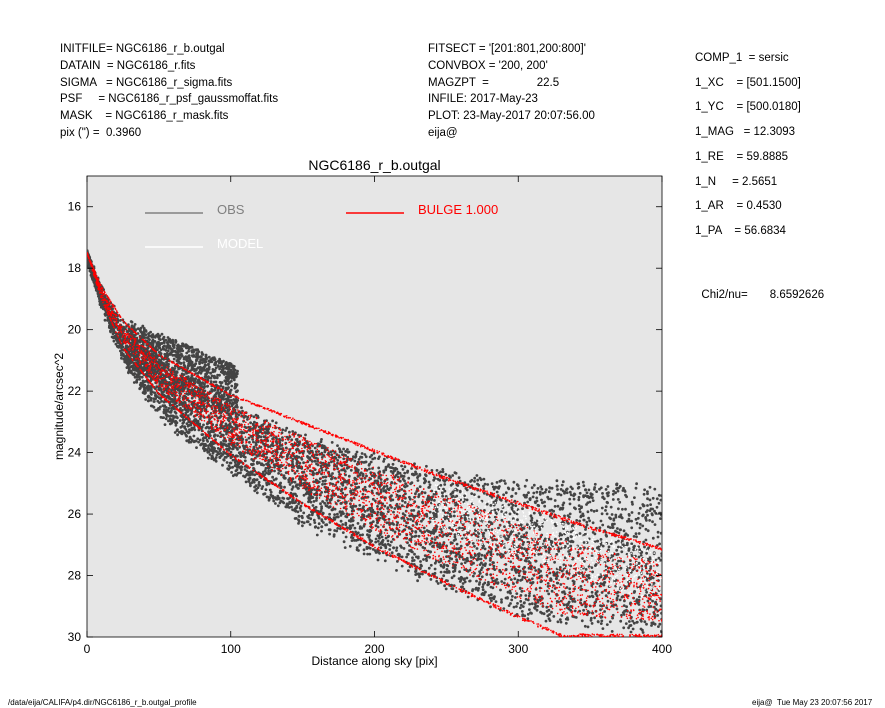  Describe the element at coordinates (75, 453) in the screenshot. I see `y-tick-label: 24` at that location.